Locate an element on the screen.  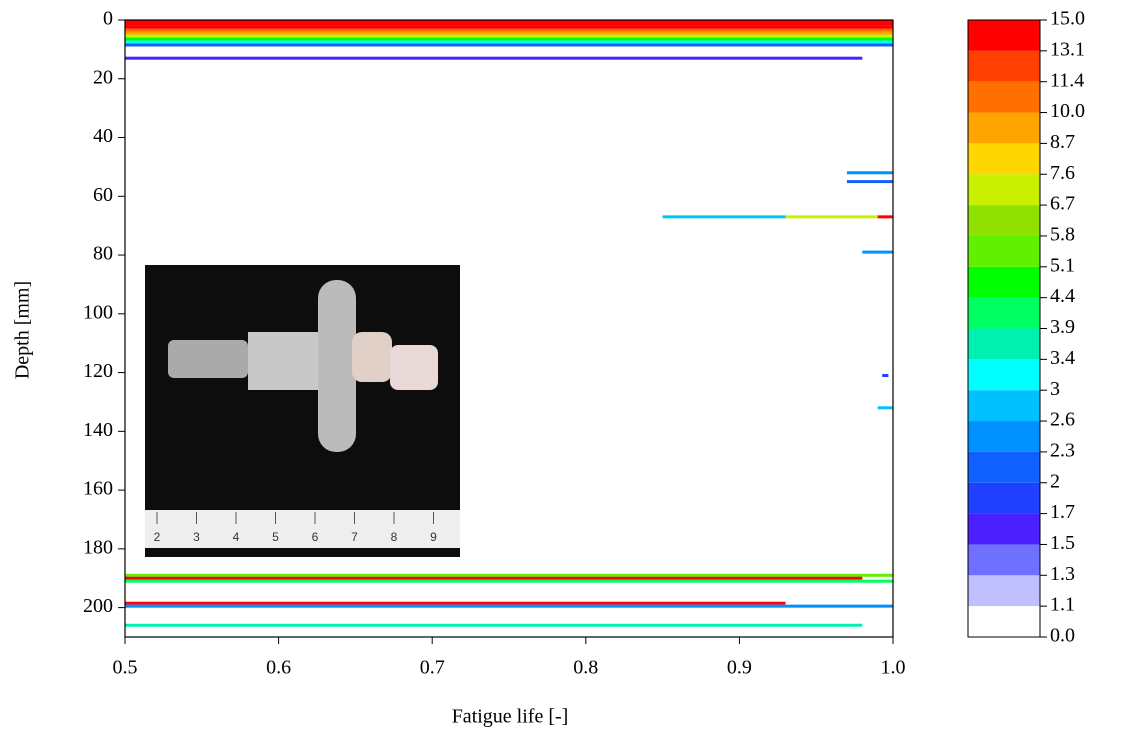
y-tick-label: 140 is located at coordinates (98, 430).